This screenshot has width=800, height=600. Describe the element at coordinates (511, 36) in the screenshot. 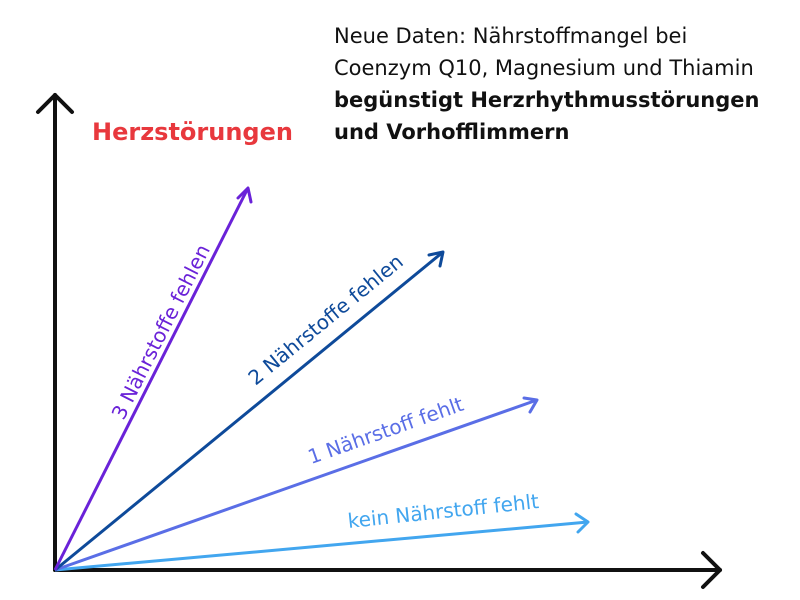

I see `headline-line-1: Neue Daten: Nährstoffmangel bei` at that location.